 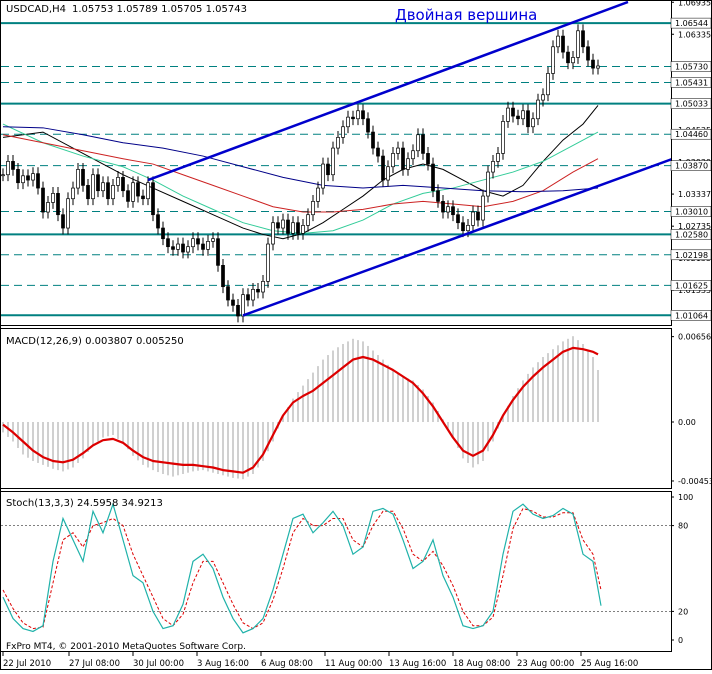 I want to click on ma-line-ma-red, so click(x=300, y=173).